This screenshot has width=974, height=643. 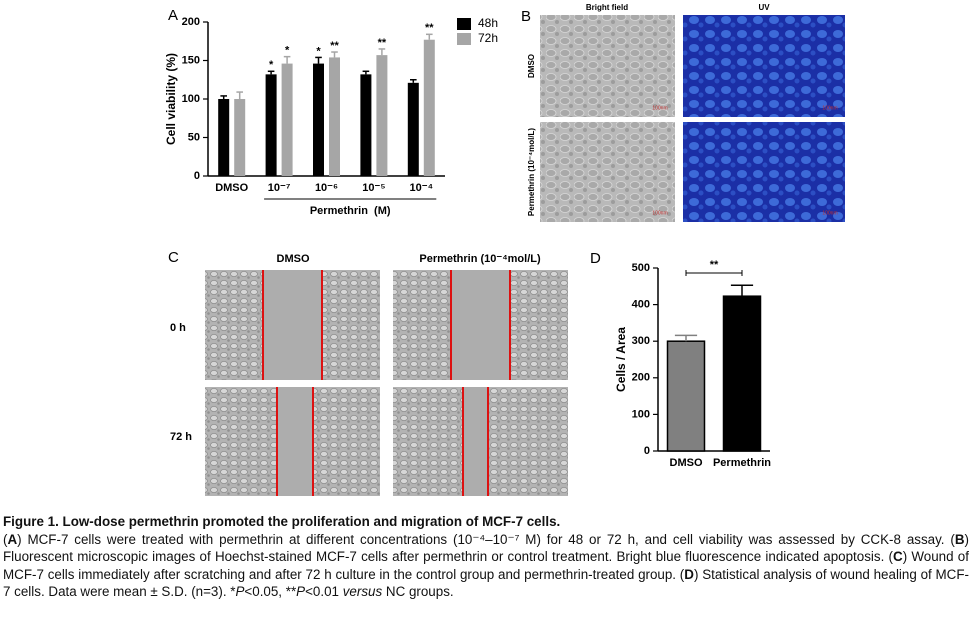 I want to click on caption-text: A, so click(x=12, y=539).